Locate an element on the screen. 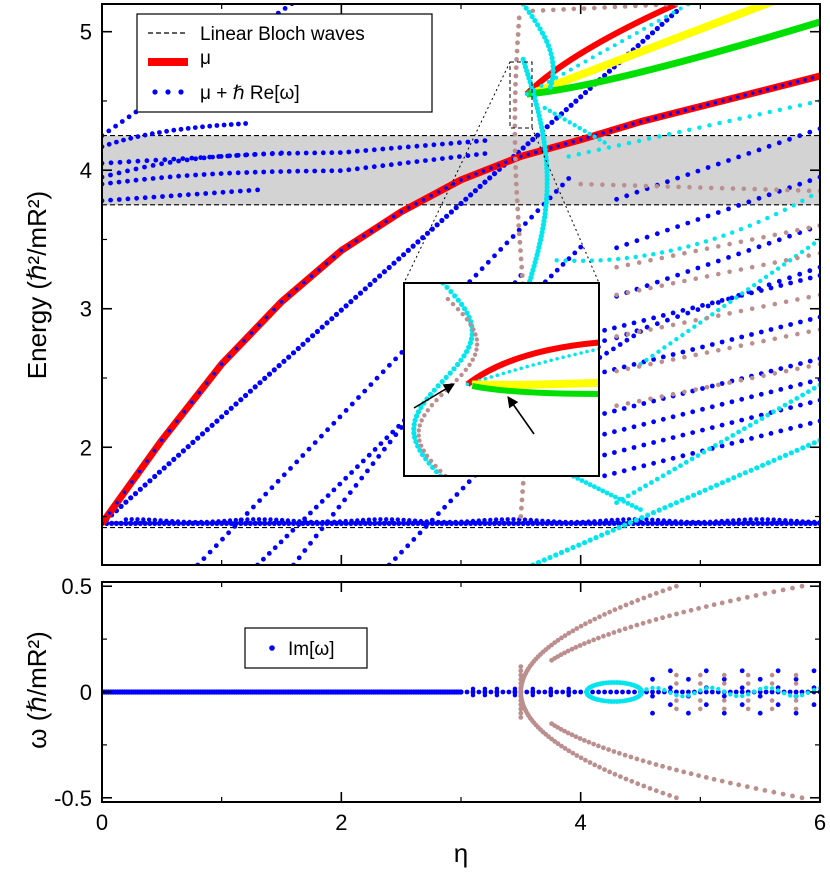 The width and height of the screenshot is (830, 874). inset-marks is located at coordinates (505, 379).